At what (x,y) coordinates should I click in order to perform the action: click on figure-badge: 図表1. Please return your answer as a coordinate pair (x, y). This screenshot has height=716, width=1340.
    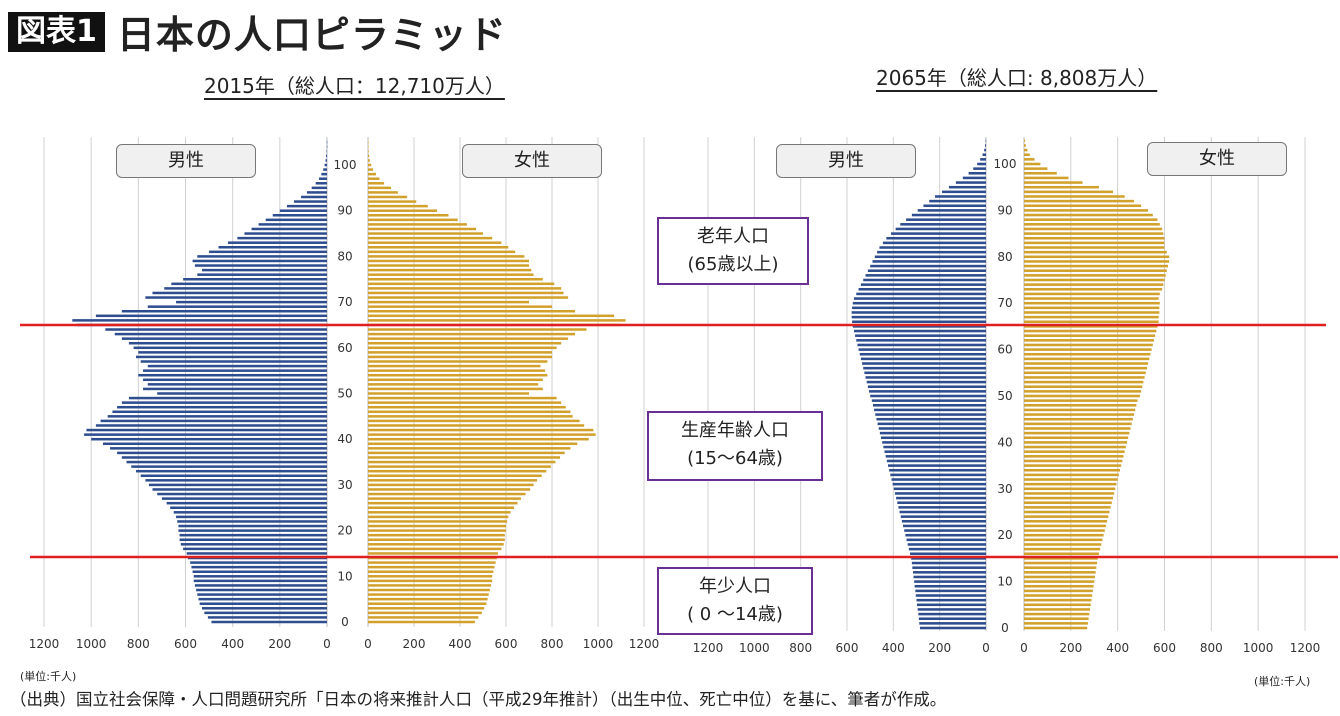
    Looking at the image, I should click on (56, 31).